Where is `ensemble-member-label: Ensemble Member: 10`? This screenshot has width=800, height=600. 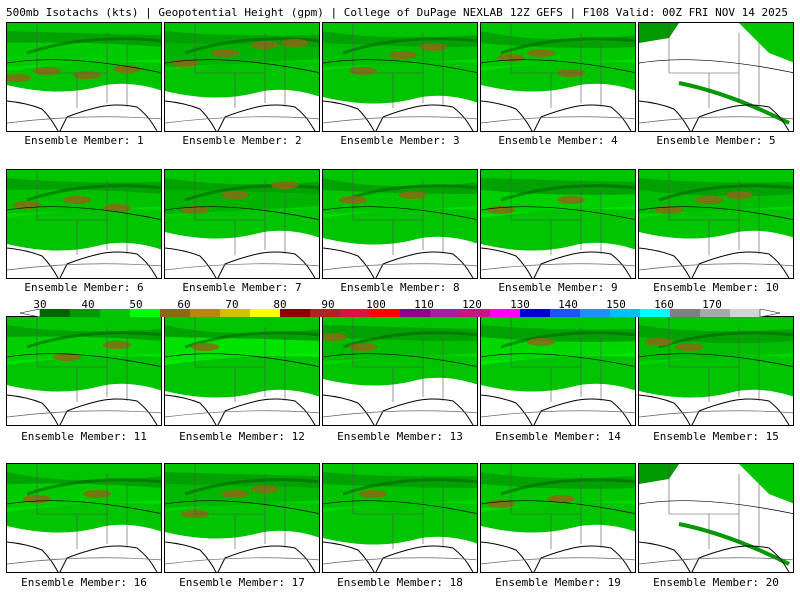 ensemble-member-label: Ensemble Member: 10 is located at coordinates (716, 287).